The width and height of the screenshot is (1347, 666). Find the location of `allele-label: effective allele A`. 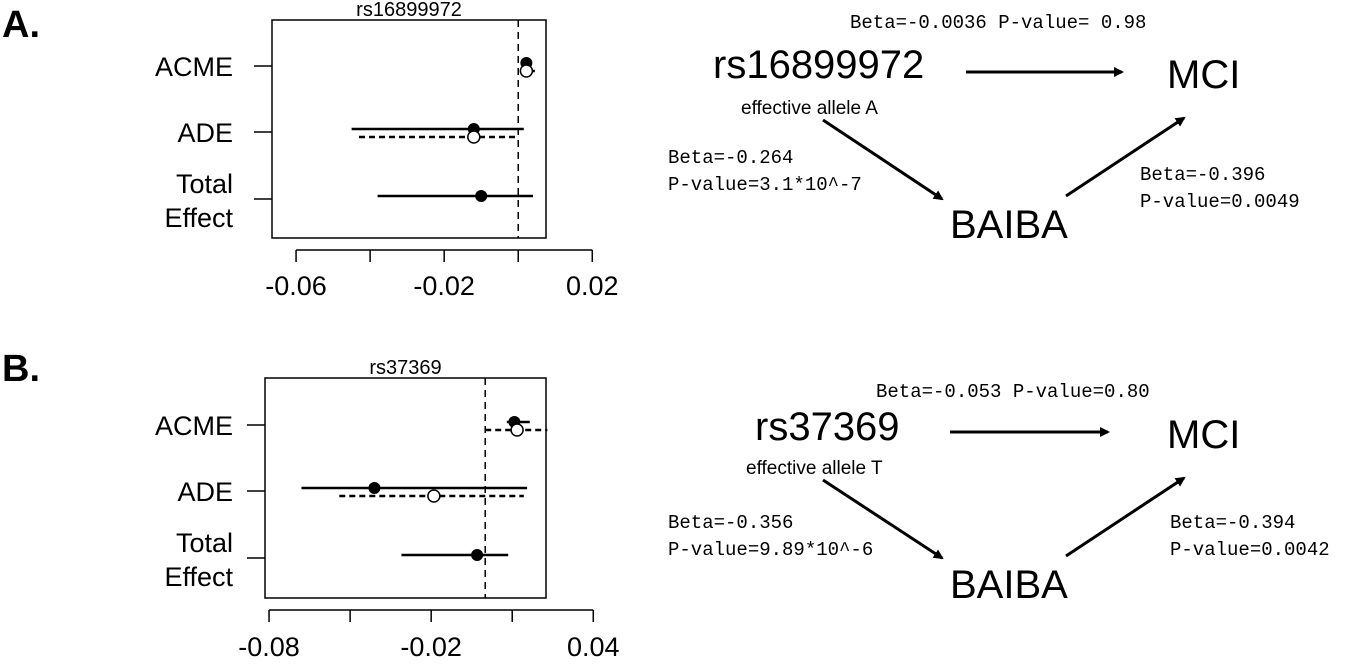

allele-label: effective allele A is located at coordinates (809, 108).